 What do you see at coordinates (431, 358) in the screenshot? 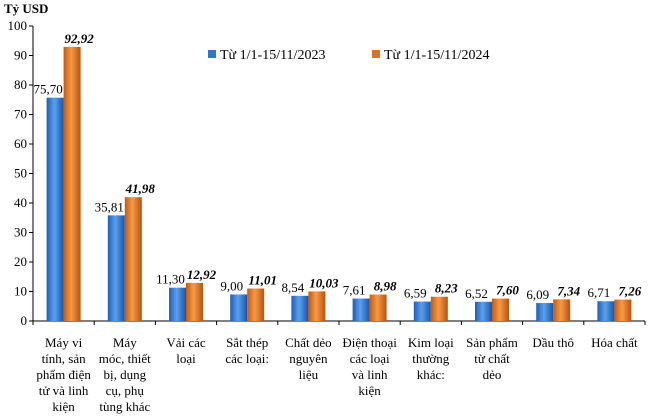
I see `x-tick-label: Kim loại thường khác:` at bounding box center [431, 358].